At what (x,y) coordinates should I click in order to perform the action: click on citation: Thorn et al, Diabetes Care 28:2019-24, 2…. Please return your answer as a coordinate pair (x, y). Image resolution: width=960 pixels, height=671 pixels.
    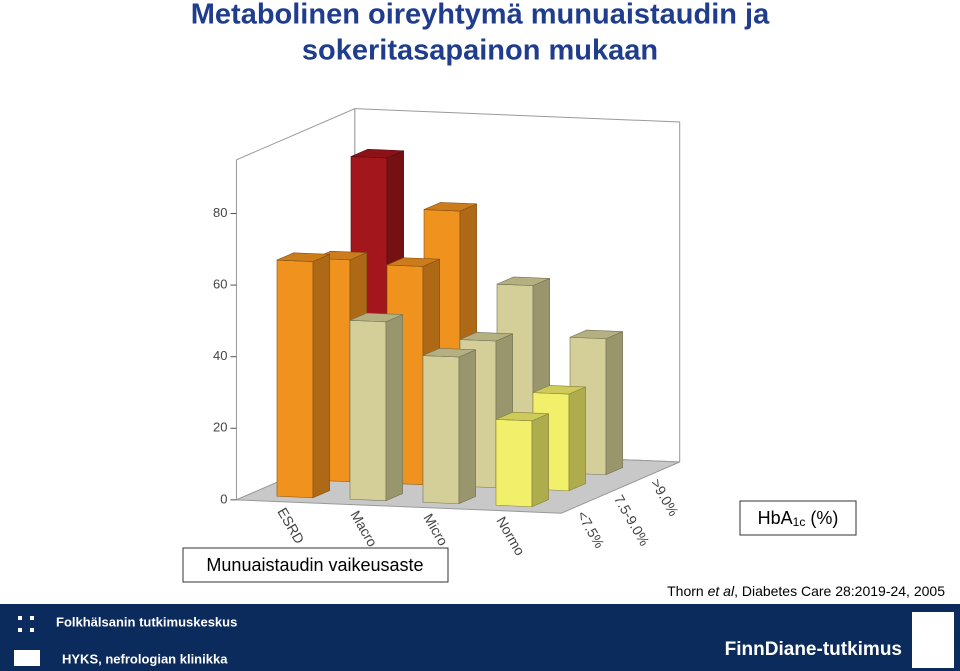
    Looking at the image, I should click on (806, 591).